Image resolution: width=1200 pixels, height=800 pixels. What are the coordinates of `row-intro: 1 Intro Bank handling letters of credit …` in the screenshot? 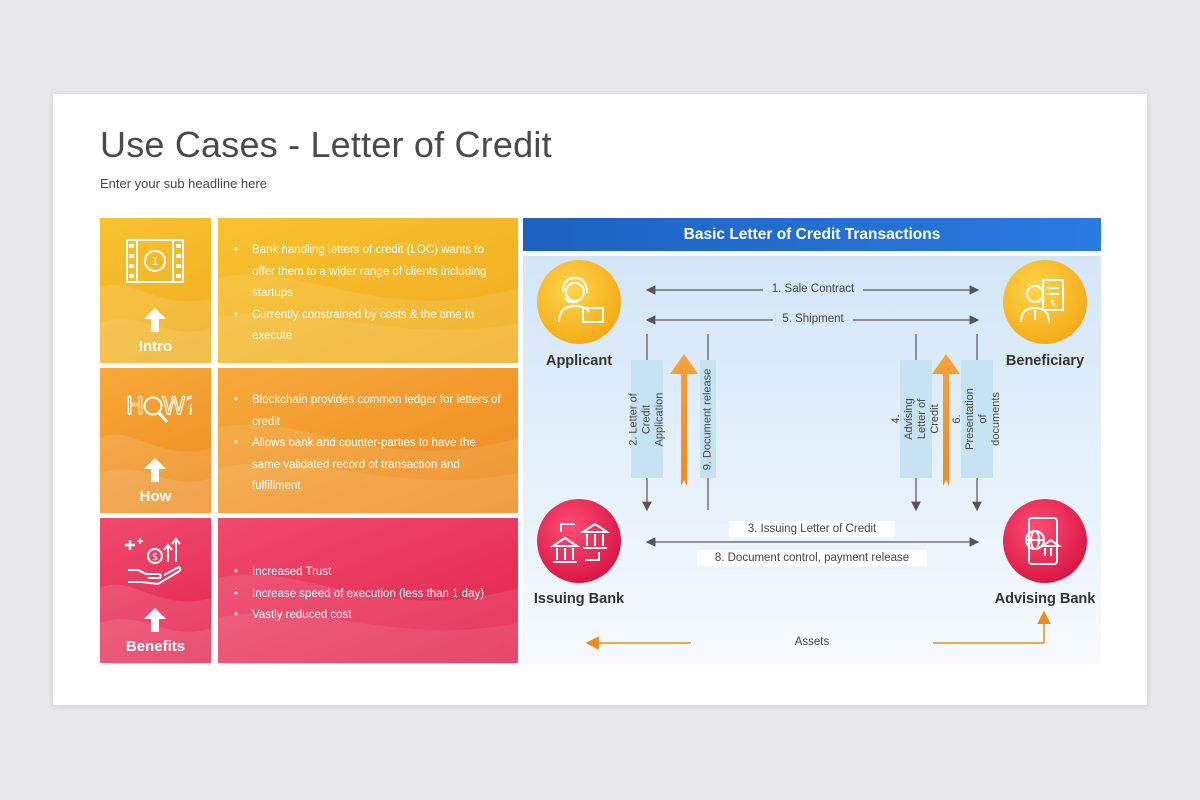 It's located at (309, 290).